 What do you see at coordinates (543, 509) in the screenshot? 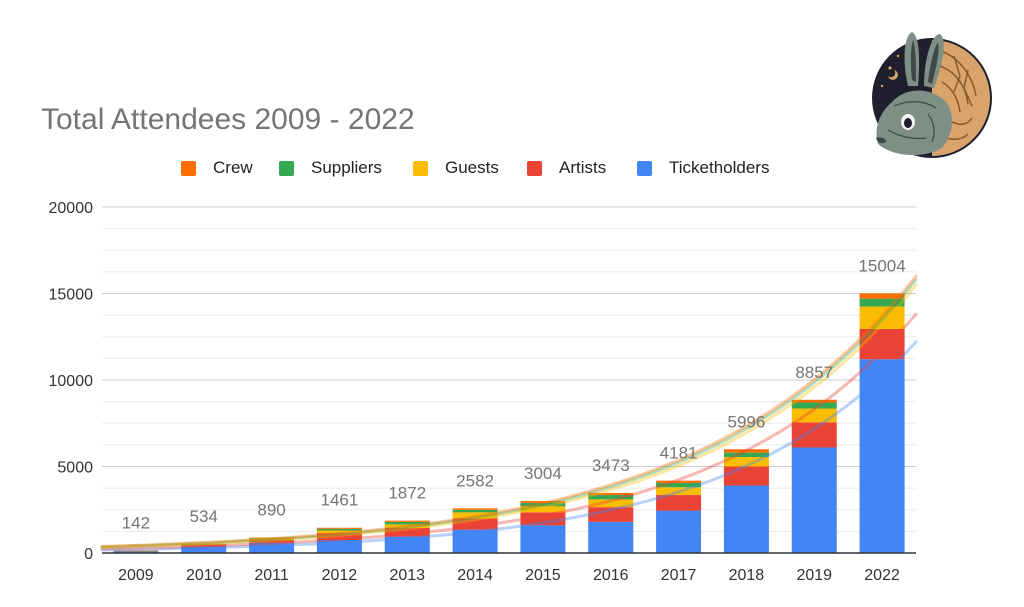
I see `bar-segment-guests-2015` at bounding box center [543, 509].